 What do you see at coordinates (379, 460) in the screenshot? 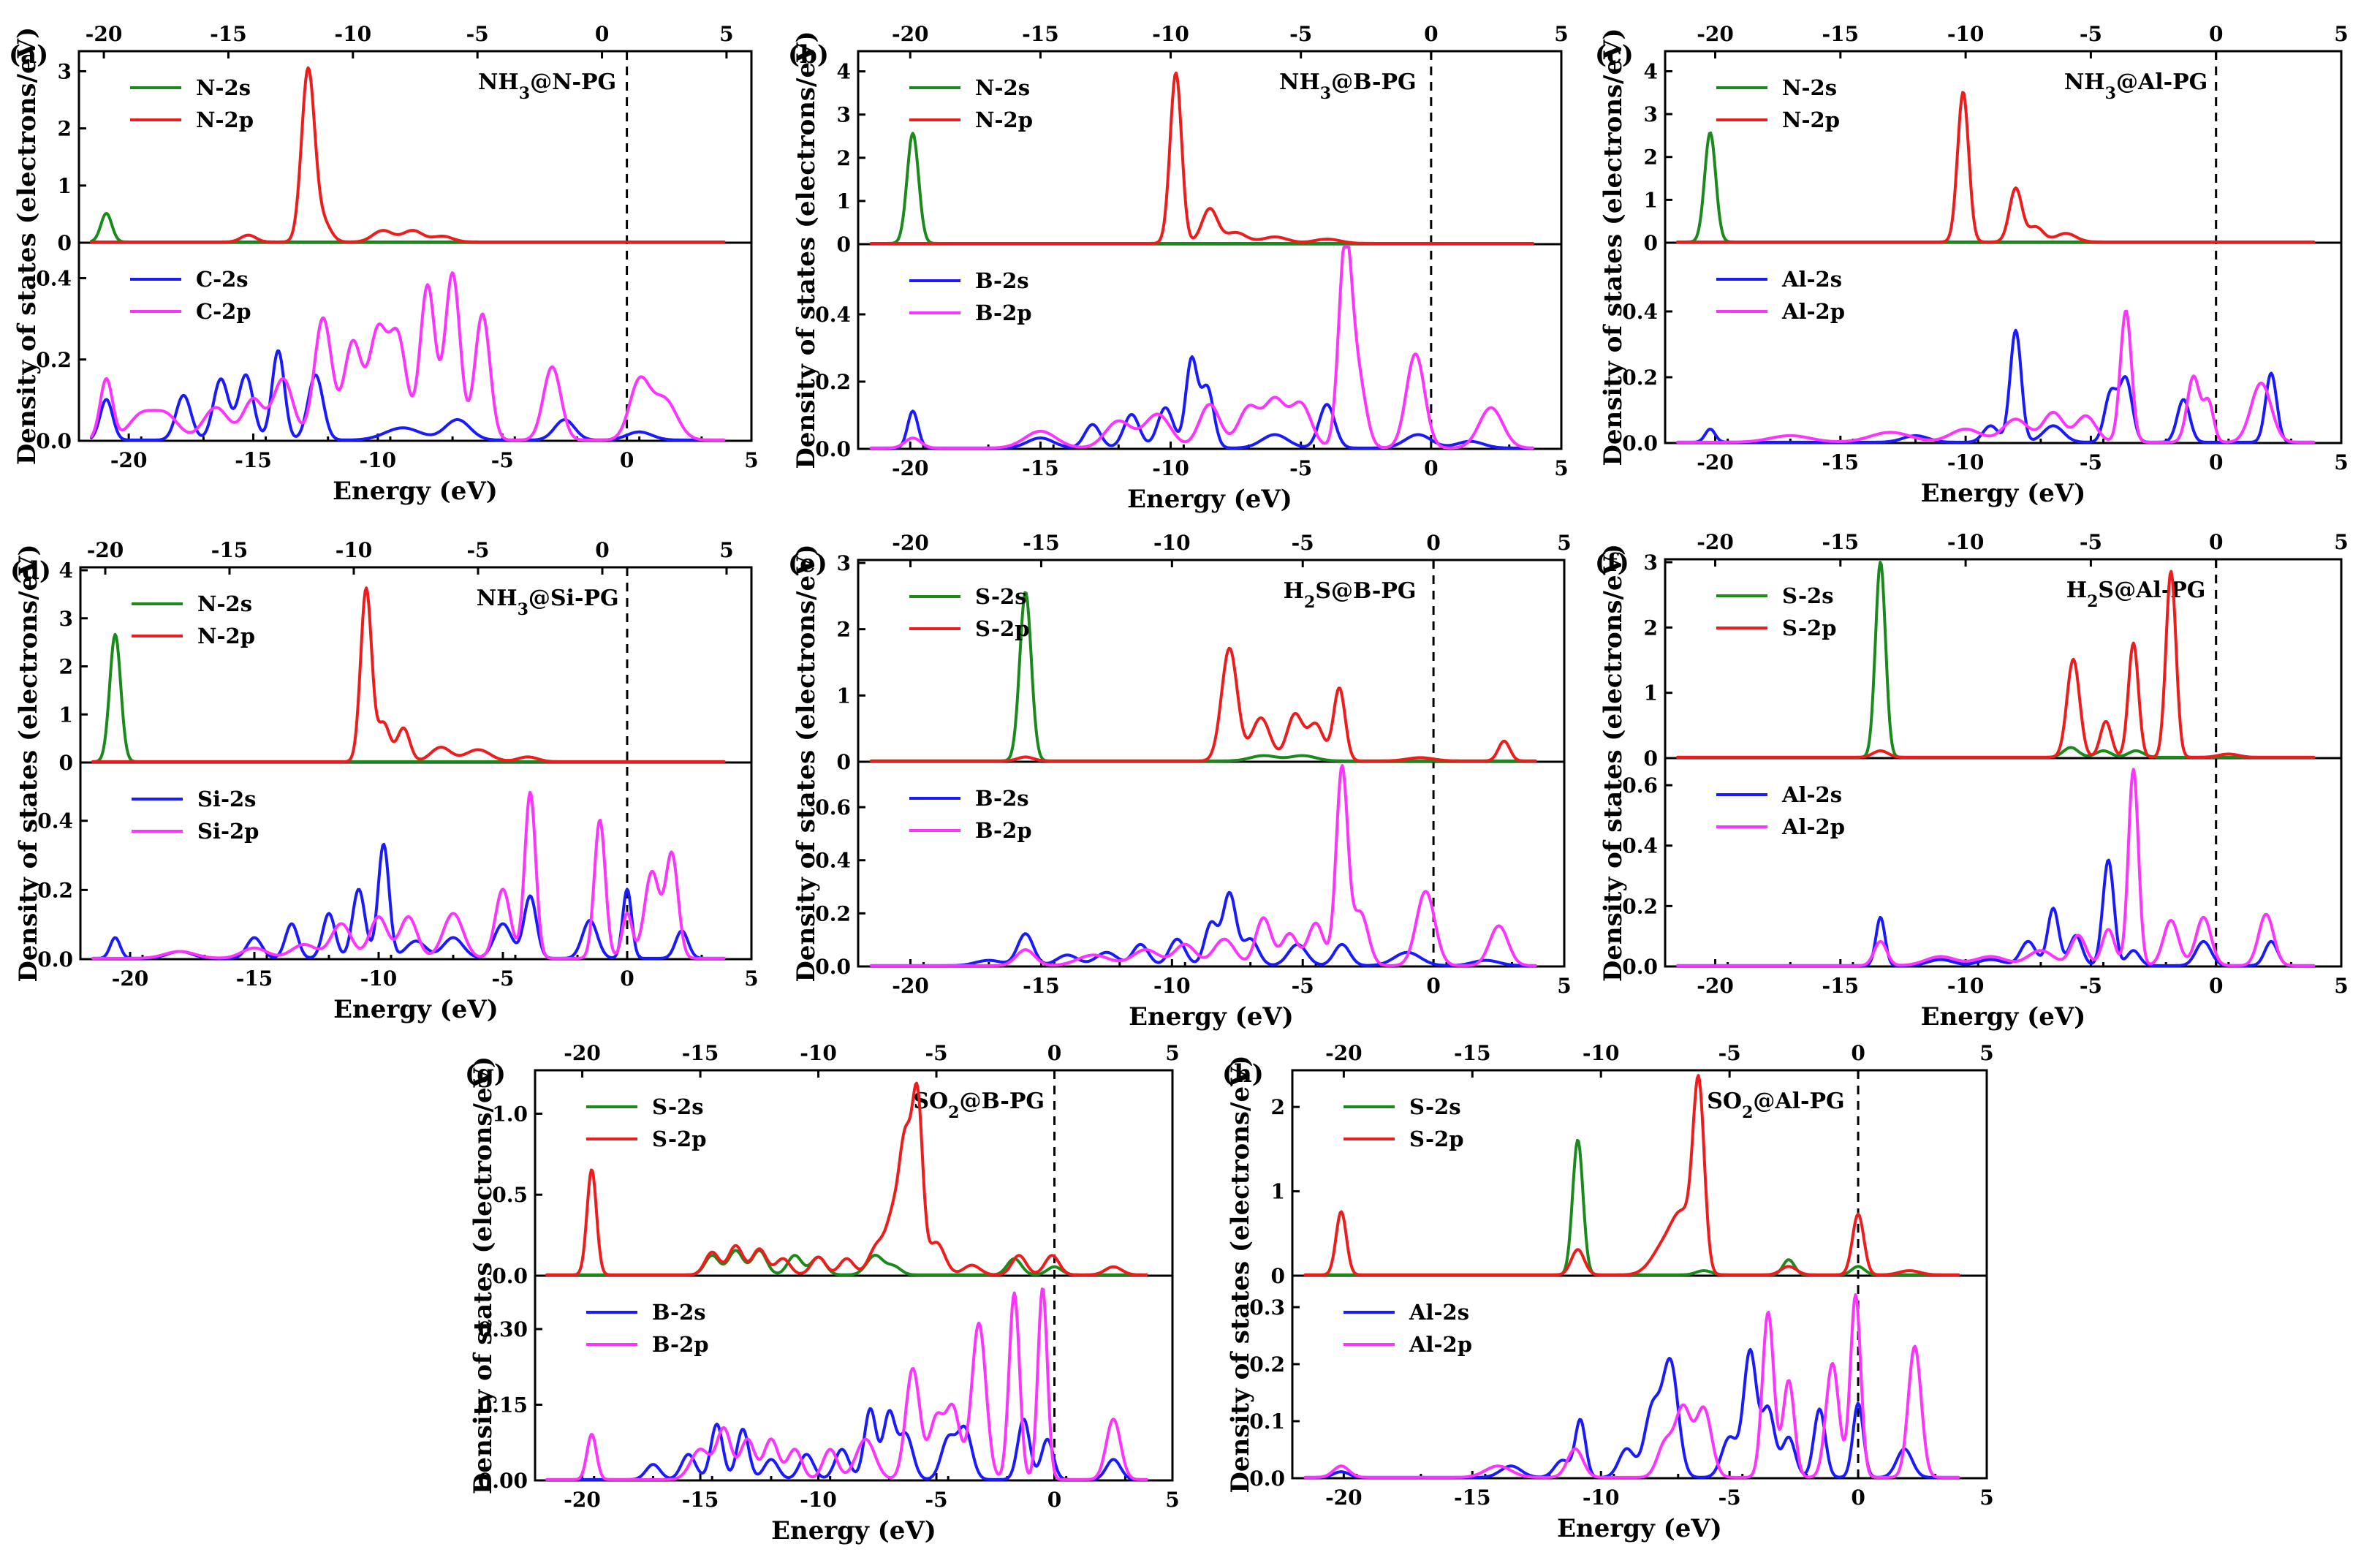
I see `x-tick-label: -10` at bounding box center [379, 460].